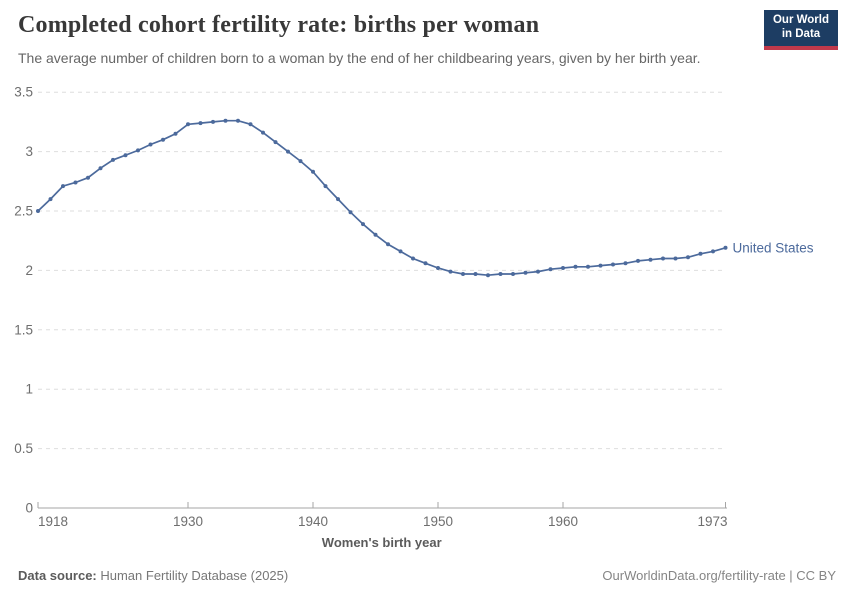 Image resolution: width=850 pixels, height=600 pixels. I want to click on x-tick-label: 1930, so click(188, 521).